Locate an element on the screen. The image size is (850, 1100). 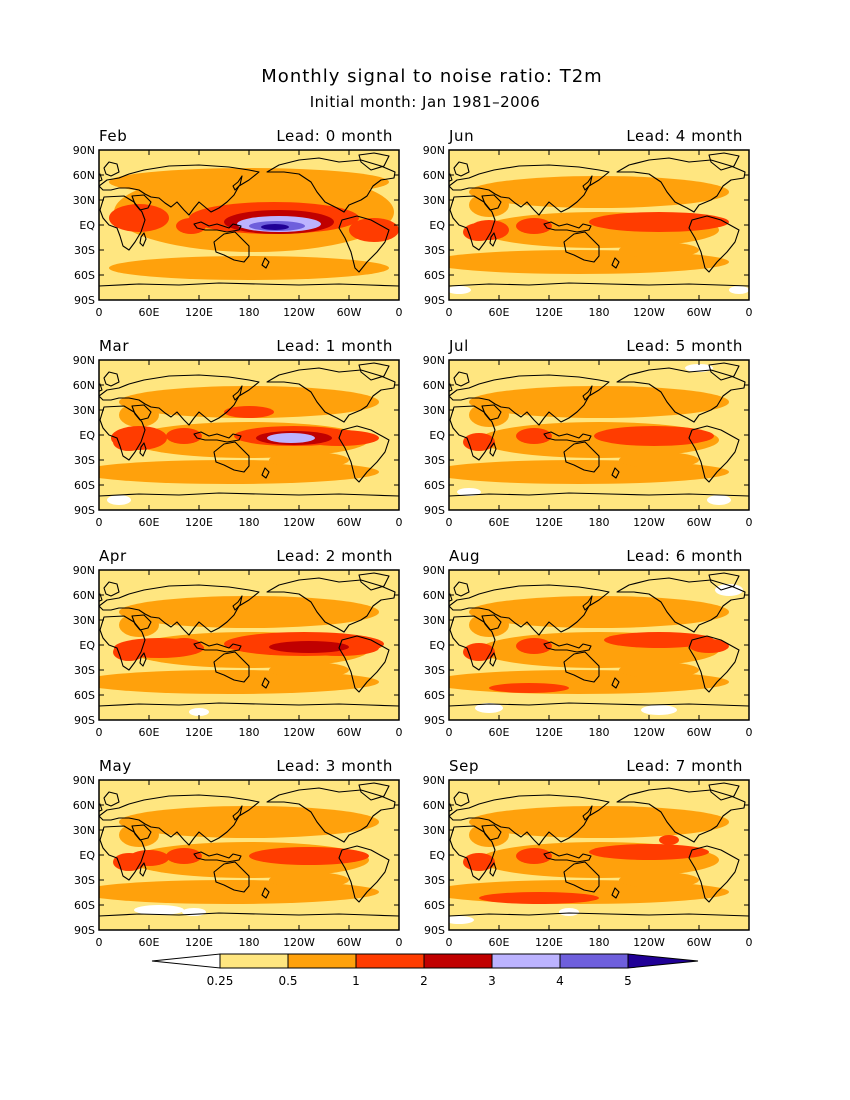
panel-lead: Lead: 0 month is located at coordinates (334, 136).